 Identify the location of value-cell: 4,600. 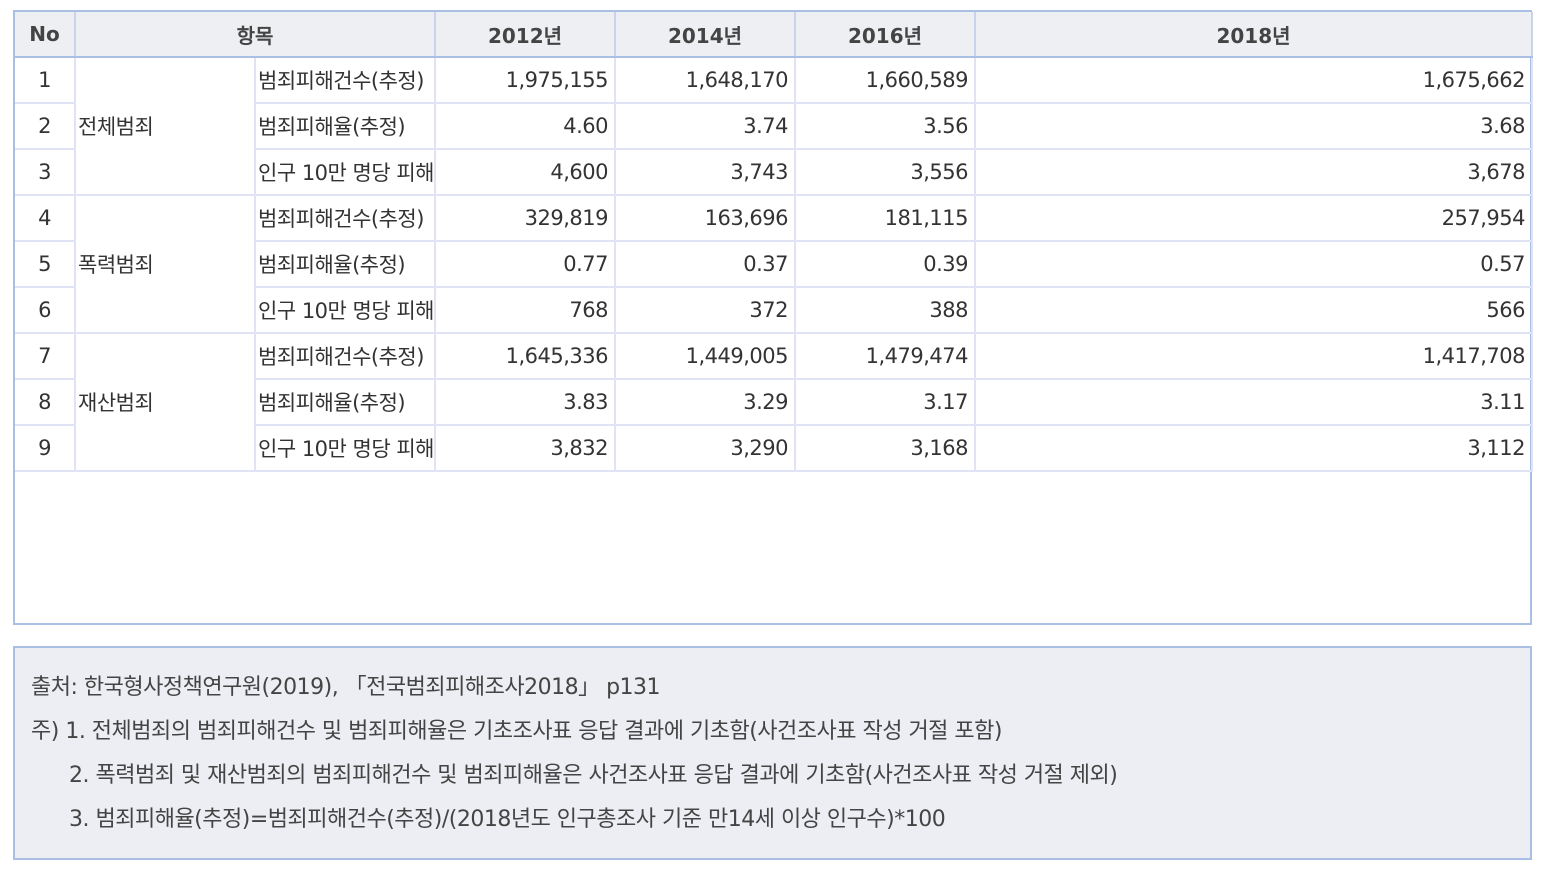
(525, 172).